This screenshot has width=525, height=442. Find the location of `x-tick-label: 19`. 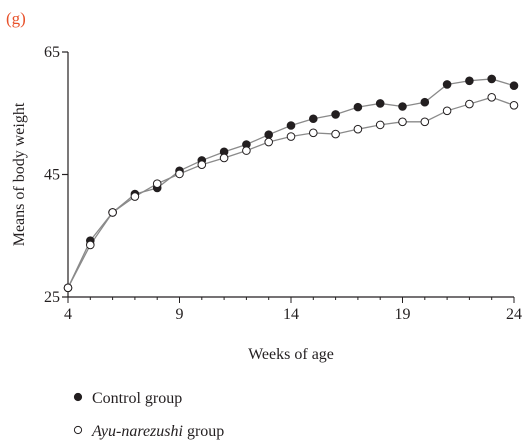

x-tick-label: 19 is located at coordinates (403, 314).